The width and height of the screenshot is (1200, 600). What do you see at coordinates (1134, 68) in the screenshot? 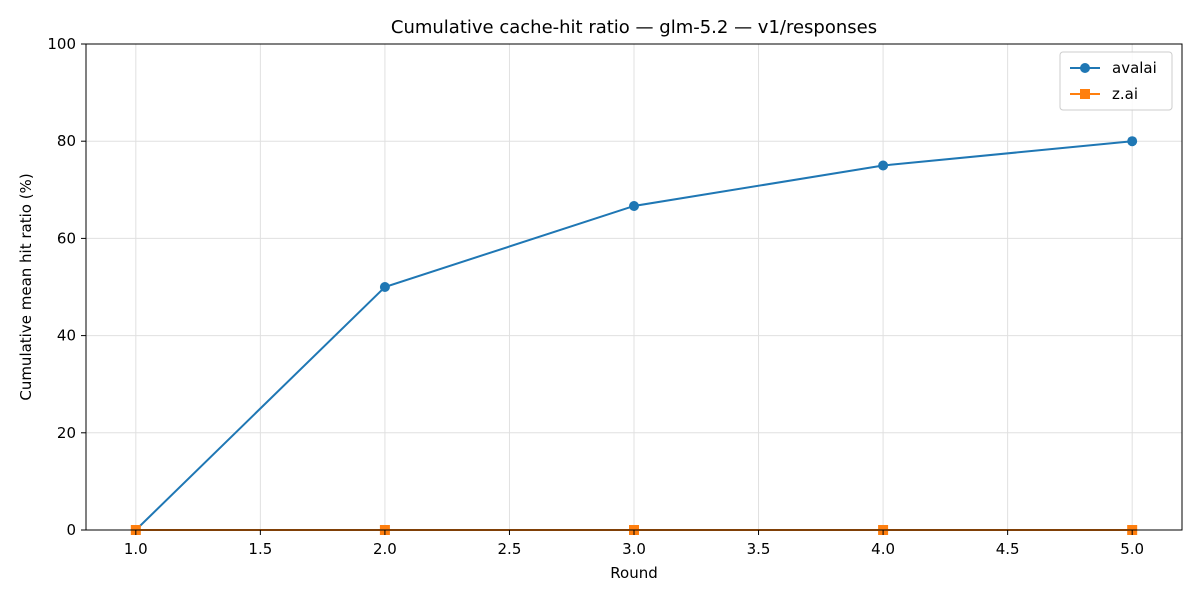
I see `legend-label: avalai` at bounding box center [1134, 68].